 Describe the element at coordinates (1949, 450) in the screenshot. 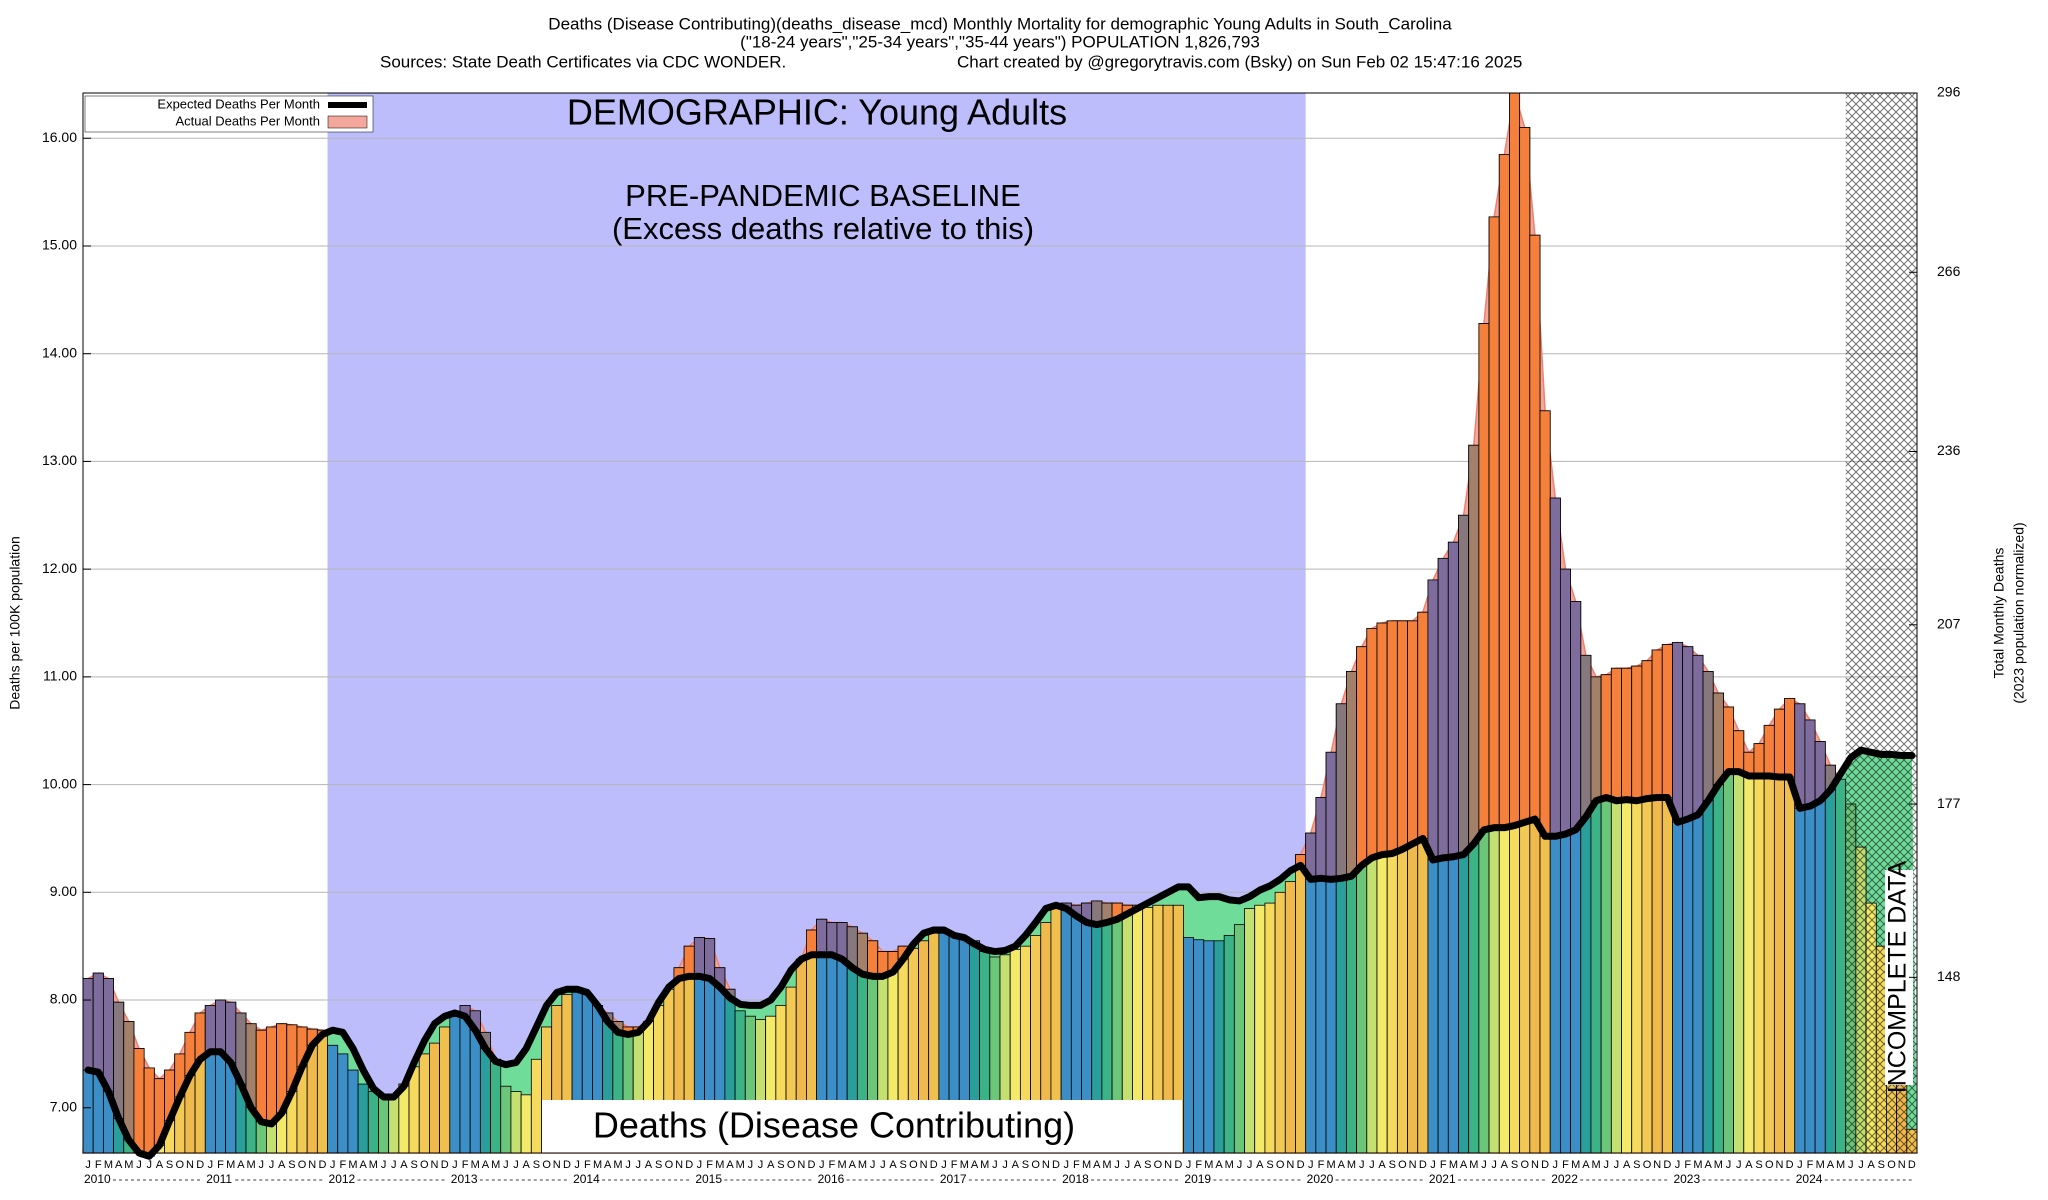

I see `y2-tick-label: 236` at that location.